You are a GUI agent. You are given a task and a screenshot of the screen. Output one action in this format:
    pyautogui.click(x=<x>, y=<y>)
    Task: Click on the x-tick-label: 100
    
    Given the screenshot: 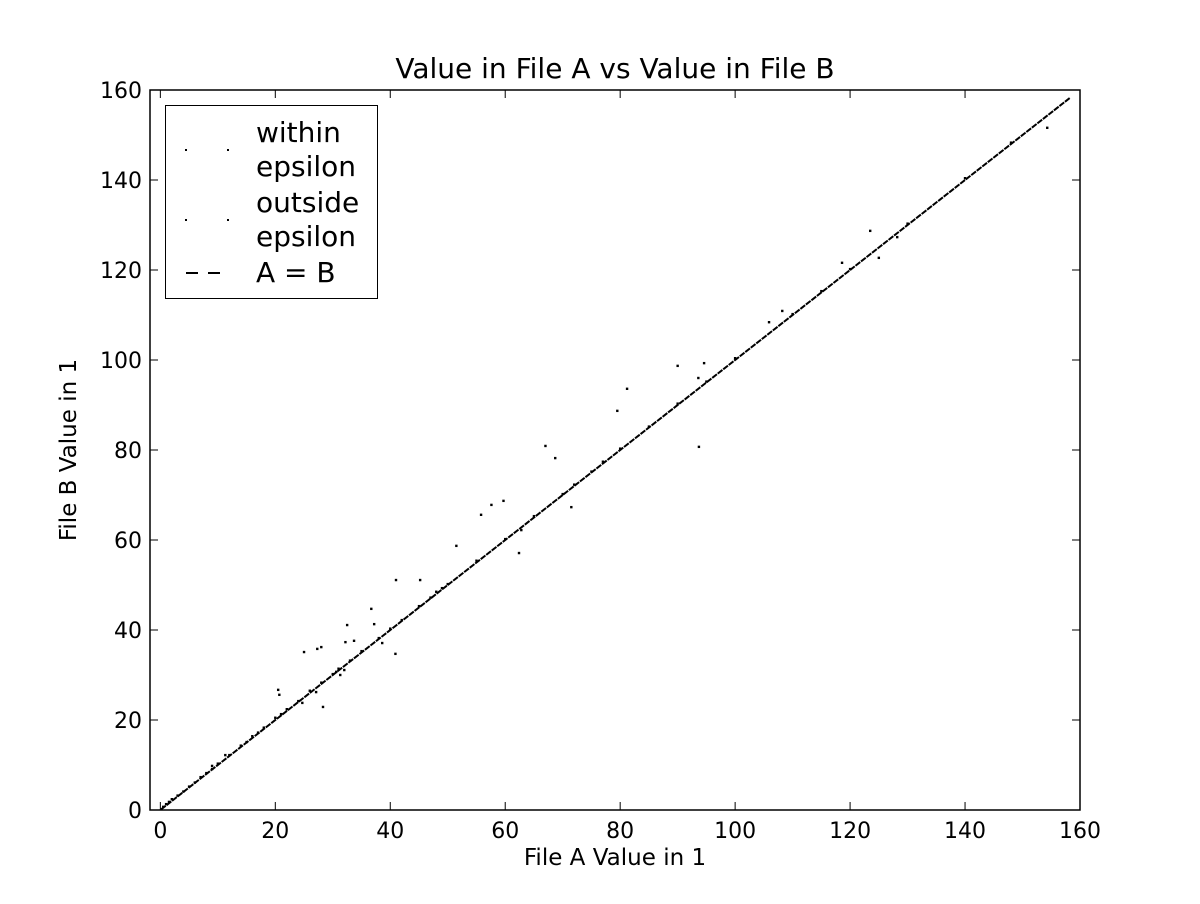 What is the action you would take?
    pyautogui.click(x=735, y=831)
    